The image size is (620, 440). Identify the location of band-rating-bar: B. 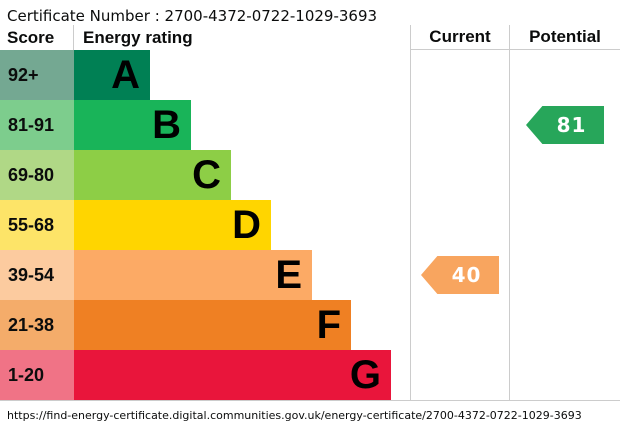
(132, 125).